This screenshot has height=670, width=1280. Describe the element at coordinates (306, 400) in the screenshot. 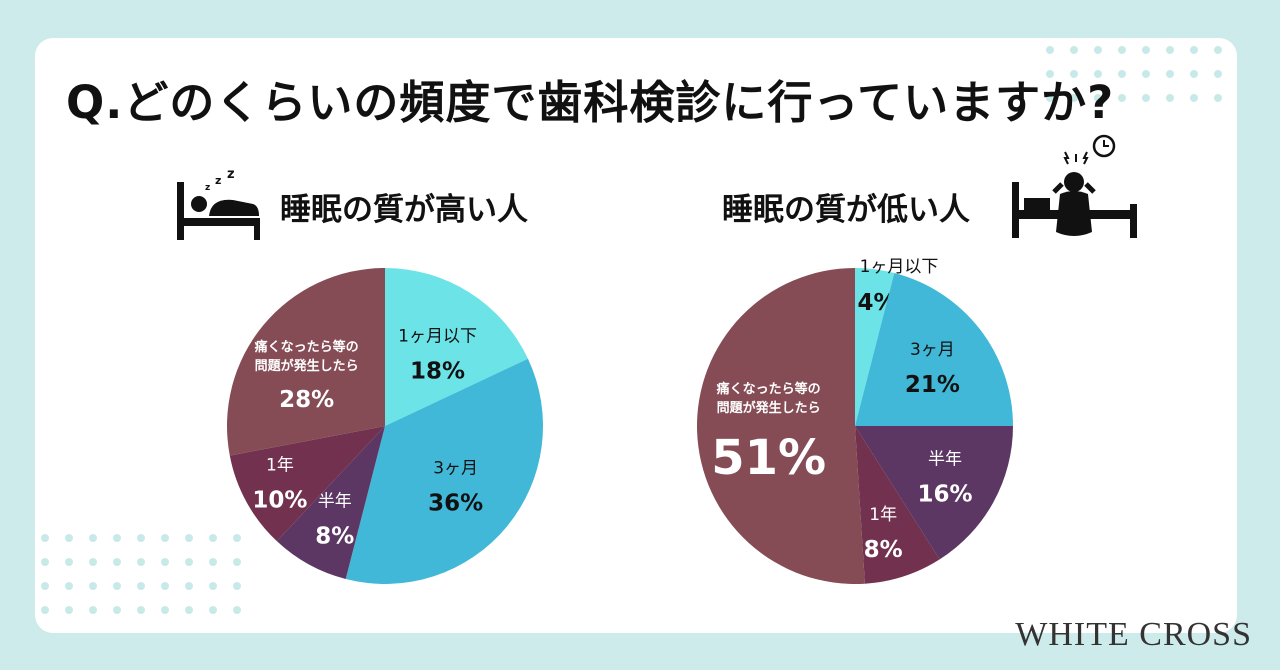

I see `slice-value-when-problem: 28%` at that location.